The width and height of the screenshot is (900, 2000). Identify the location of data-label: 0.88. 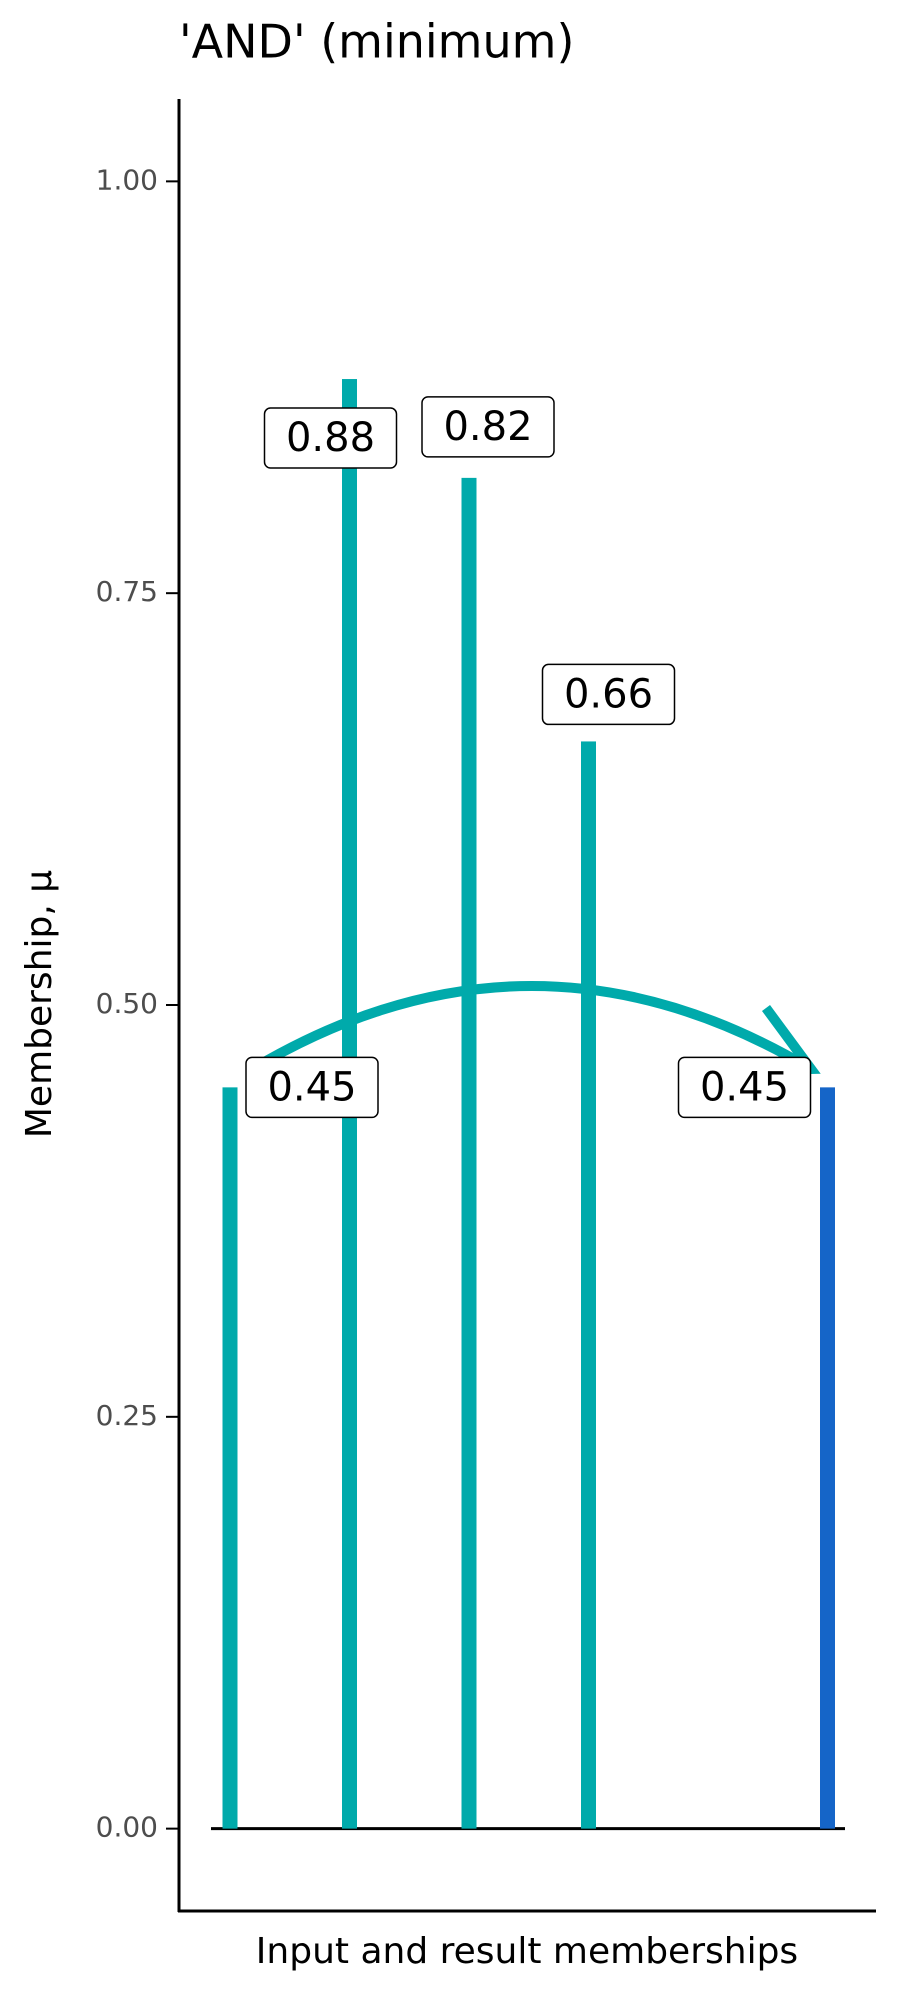
(330, 438).